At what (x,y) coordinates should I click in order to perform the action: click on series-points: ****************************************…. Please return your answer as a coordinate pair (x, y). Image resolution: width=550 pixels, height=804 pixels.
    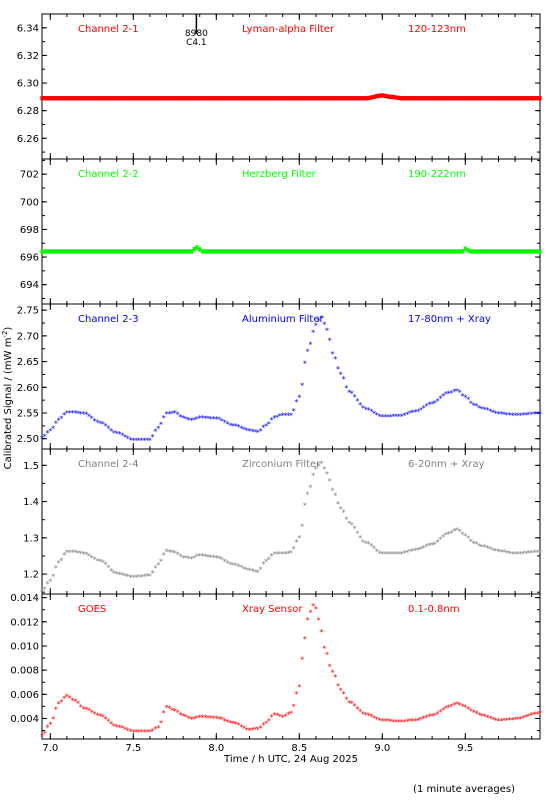
    Looking at the image, I should click on (291, 379).